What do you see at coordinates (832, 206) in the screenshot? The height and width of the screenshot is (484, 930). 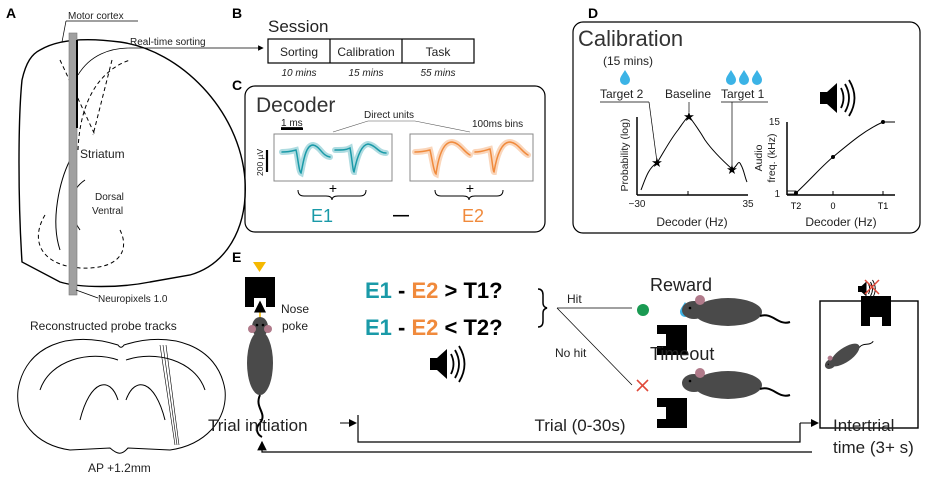 I see `xtick-0: 0` at bounding box center [832, 206].